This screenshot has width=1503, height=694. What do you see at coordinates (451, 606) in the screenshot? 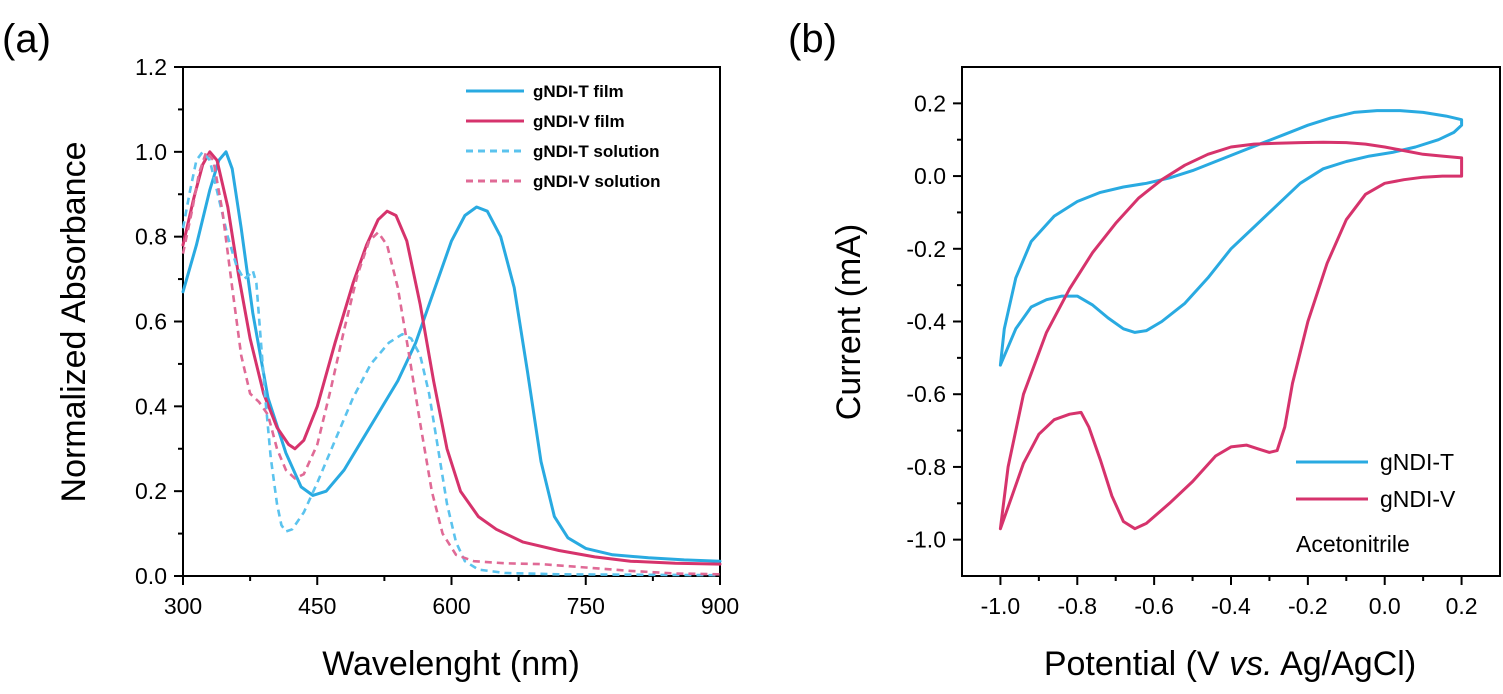
I see `x-tick-label: 600` at bounding box center [451, 606].